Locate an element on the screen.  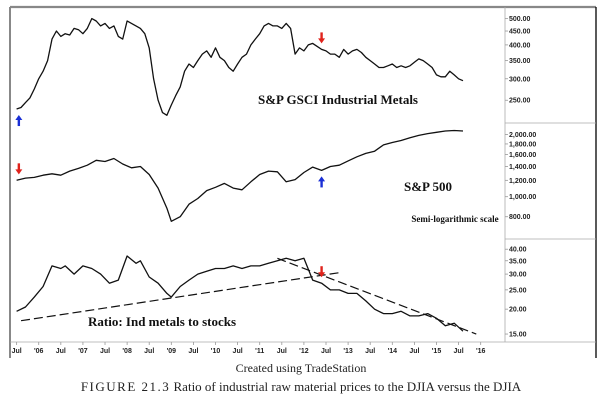
x-tick-label: '14 is located at coordinates (393, 351).